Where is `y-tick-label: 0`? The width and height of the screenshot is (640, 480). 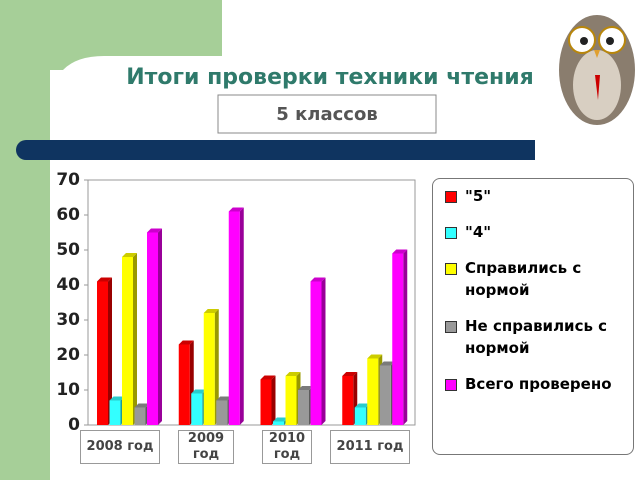 y-tick-label: 0 is located at coordinates (74, 425).